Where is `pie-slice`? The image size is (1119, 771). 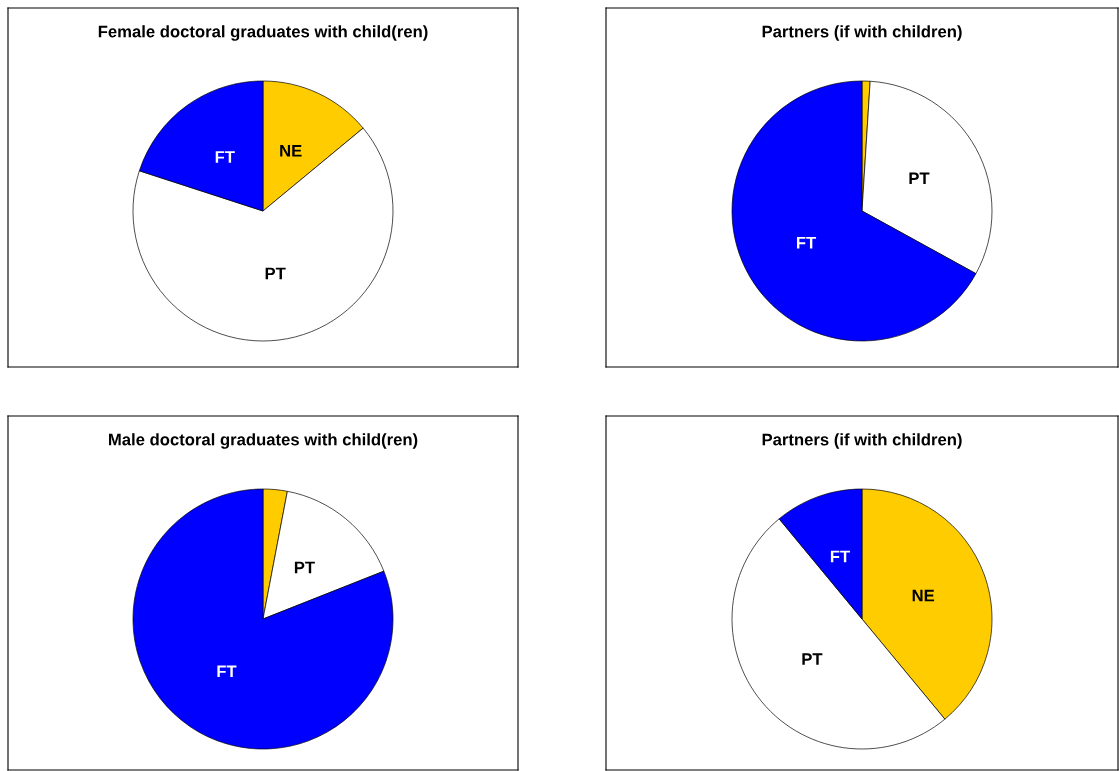
pie-slice is located at coordinates (263, 619).